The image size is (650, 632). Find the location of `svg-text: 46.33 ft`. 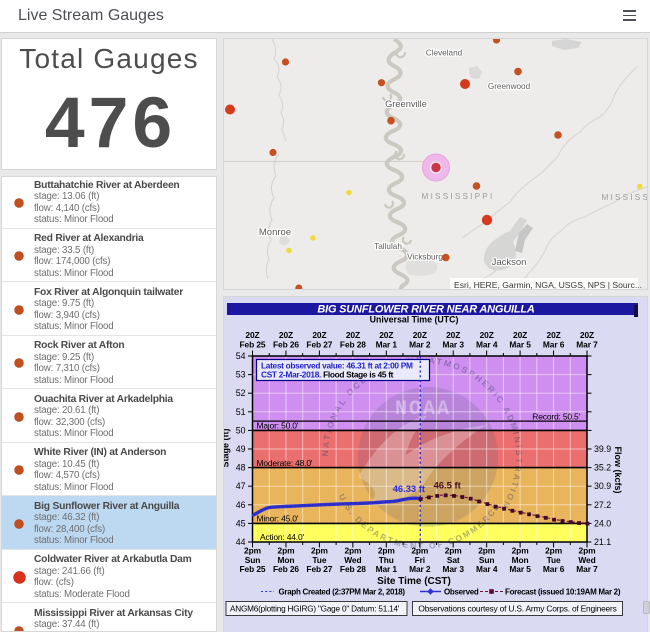

svg-text: 46.33 ft is located at coordinates (409, 488).